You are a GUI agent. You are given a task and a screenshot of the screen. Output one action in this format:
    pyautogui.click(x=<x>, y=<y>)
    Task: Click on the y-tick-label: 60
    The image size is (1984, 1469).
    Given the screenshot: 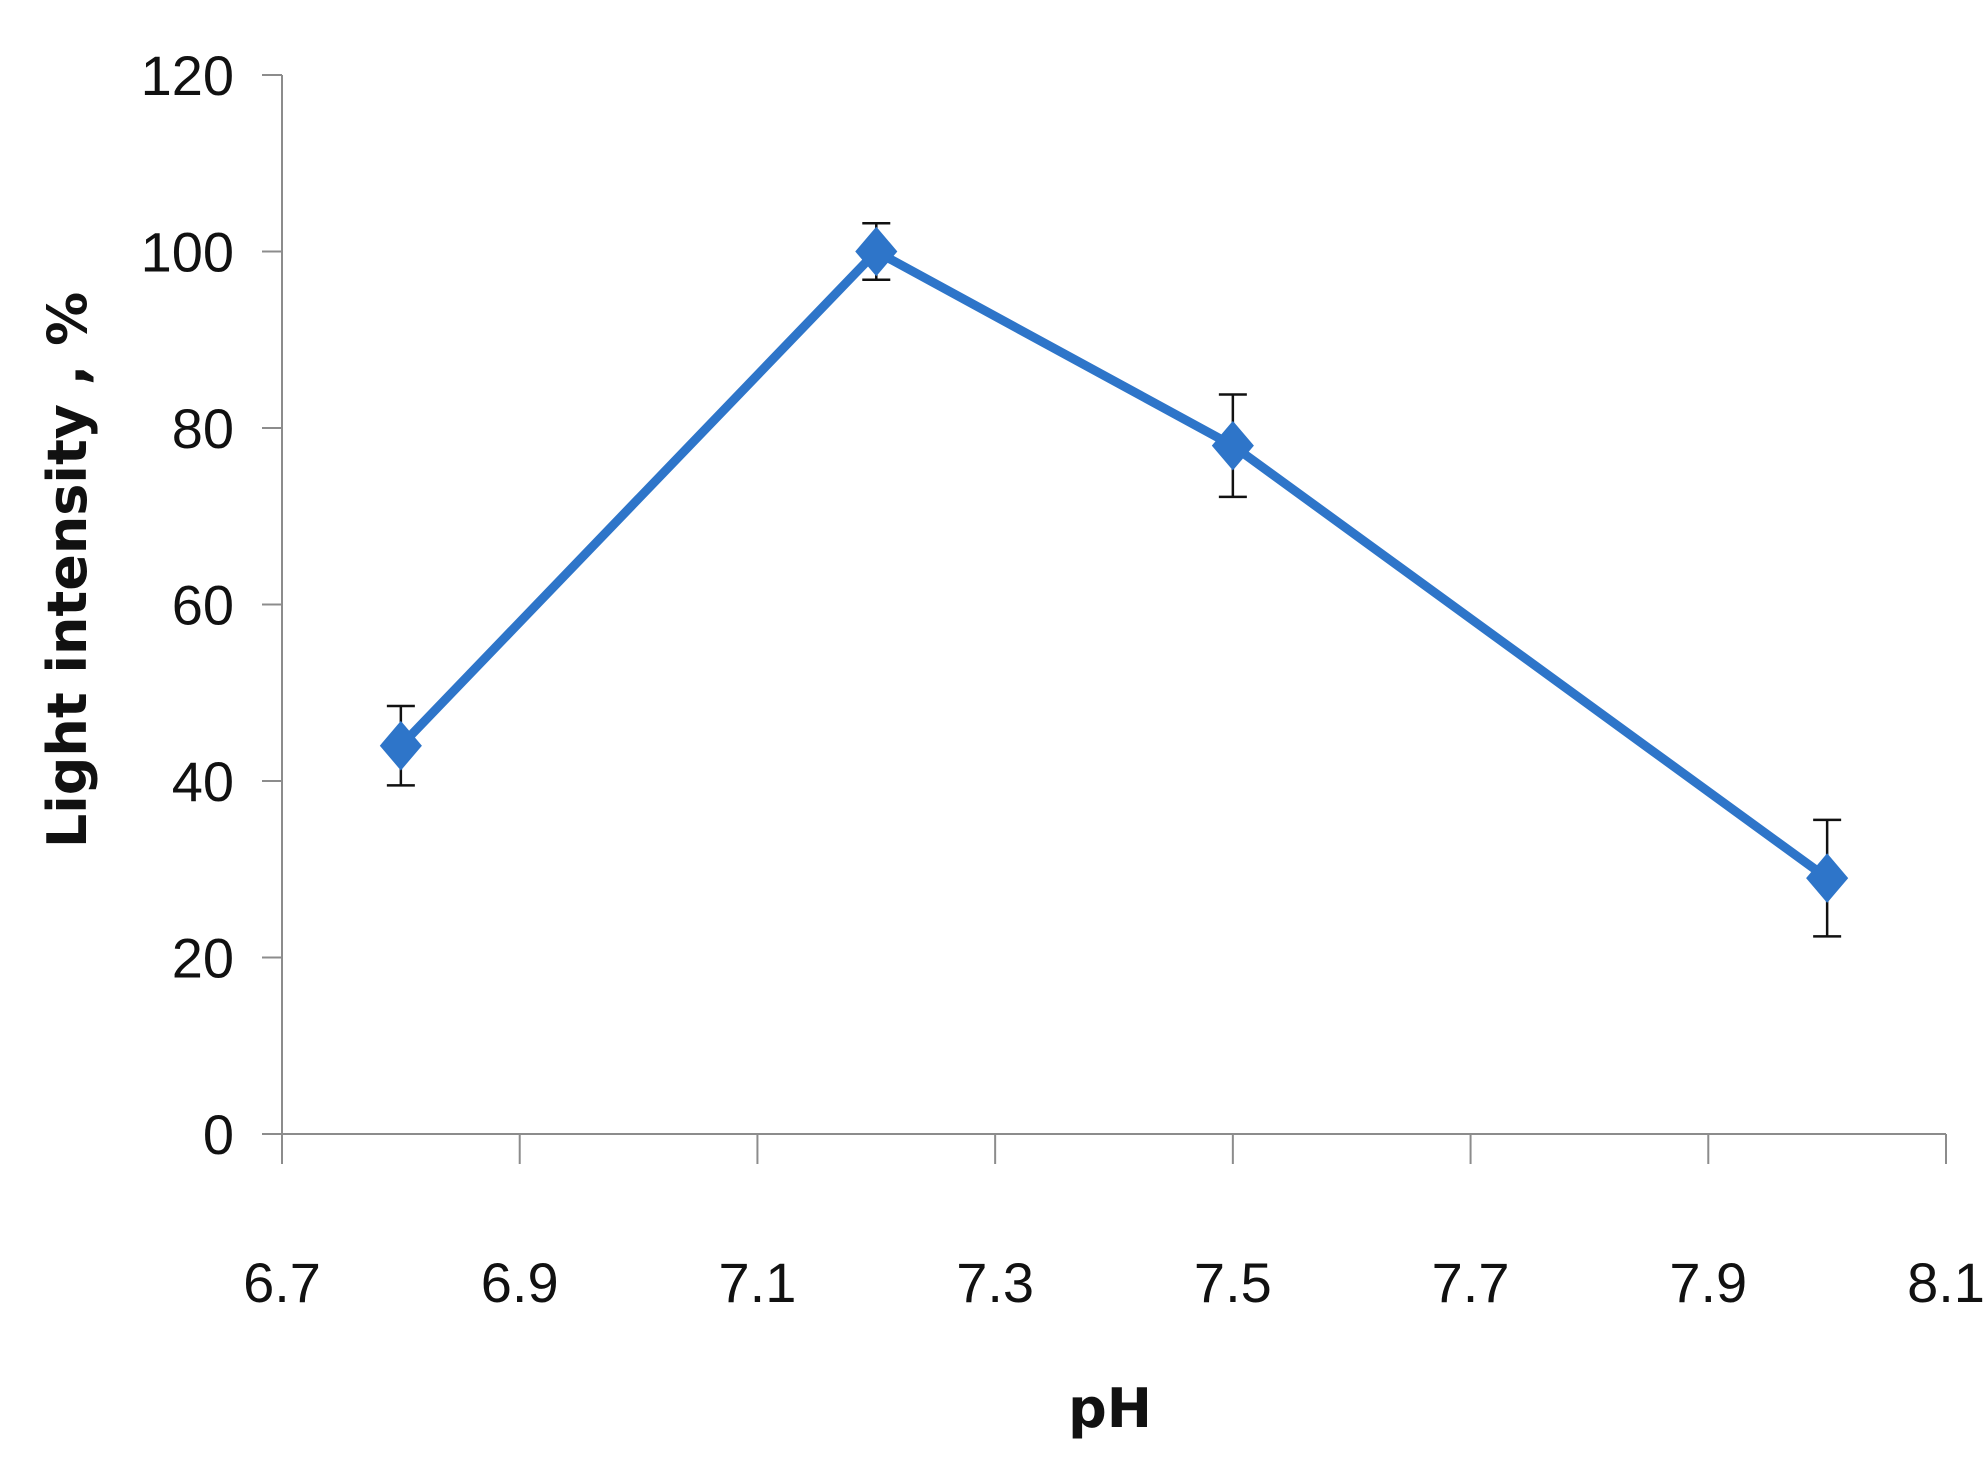 What is the action you would take?
    pyautogui.click(x=203, y=605)
    